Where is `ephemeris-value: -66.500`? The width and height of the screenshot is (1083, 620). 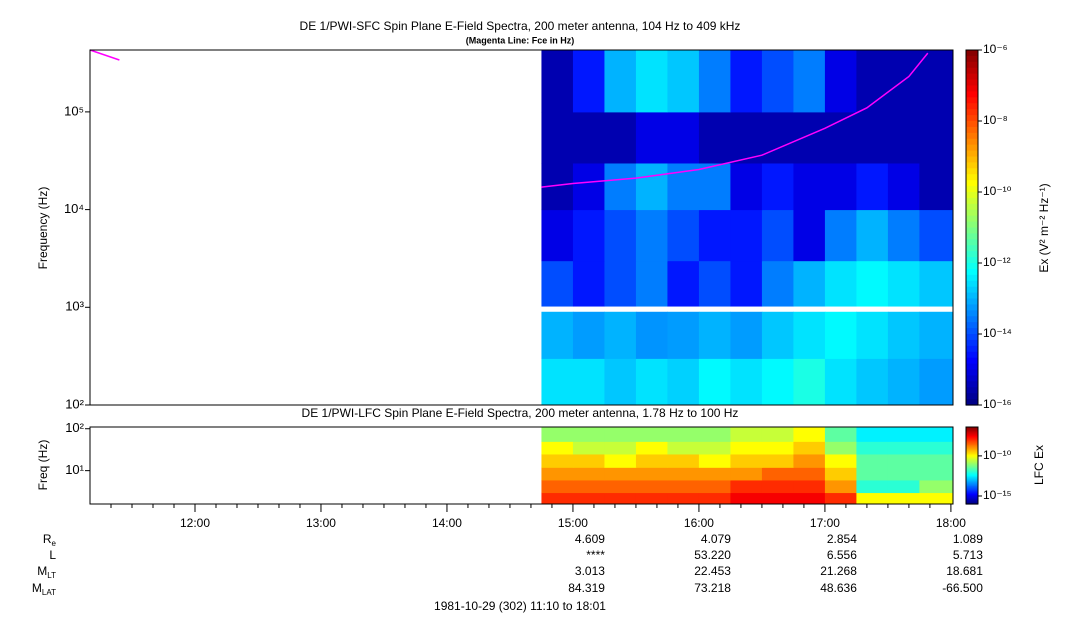
ephemeris-value: -66.500 is located at coordinates (962, 588).